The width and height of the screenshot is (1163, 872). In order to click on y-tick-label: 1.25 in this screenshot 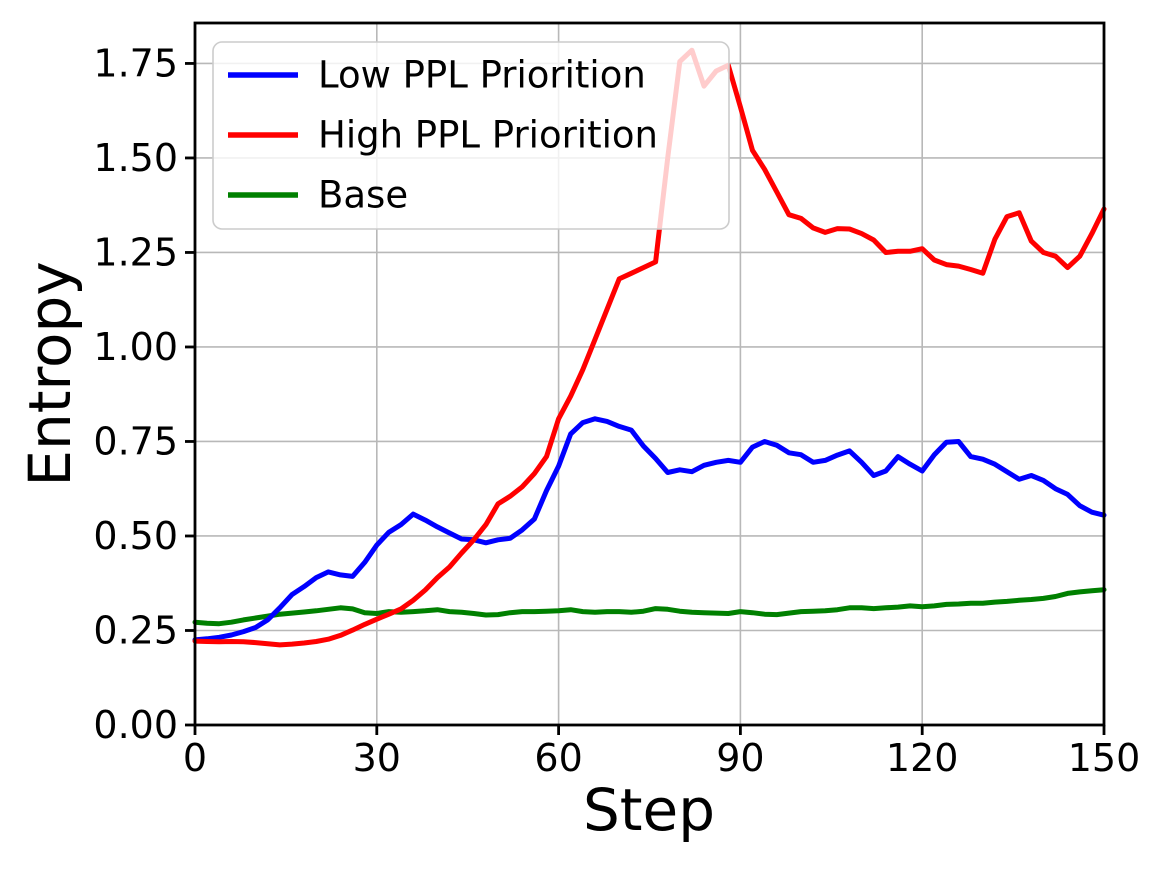, I will do `click(135, 252)`.